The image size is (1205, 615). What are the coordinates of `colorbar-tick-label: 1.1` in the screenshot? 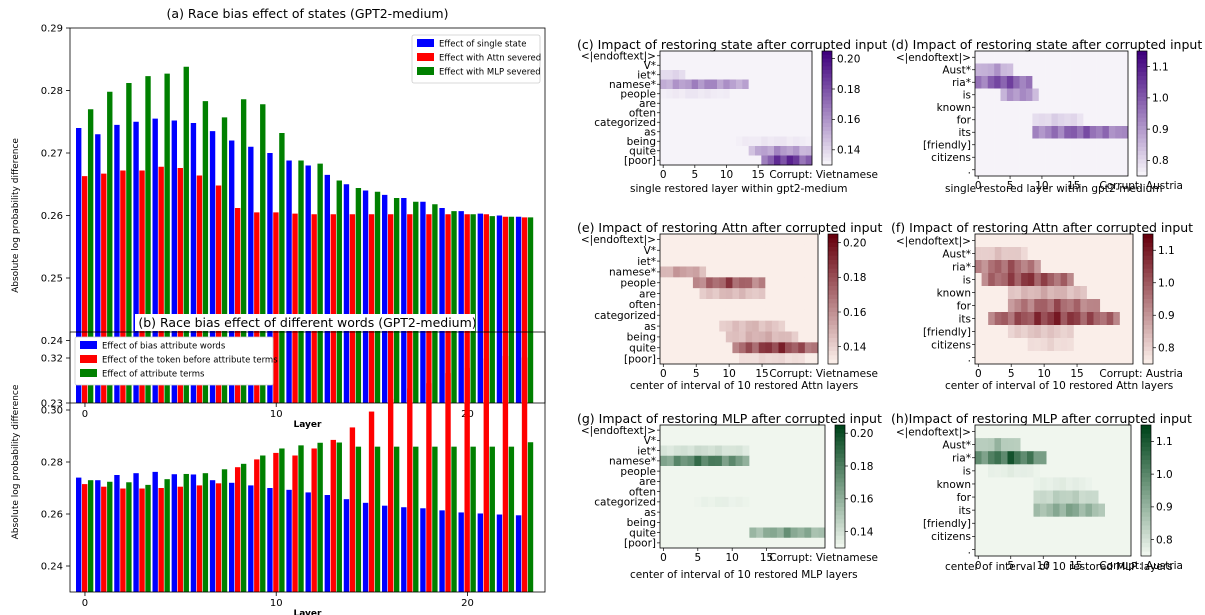 It's located at (1160, 67).